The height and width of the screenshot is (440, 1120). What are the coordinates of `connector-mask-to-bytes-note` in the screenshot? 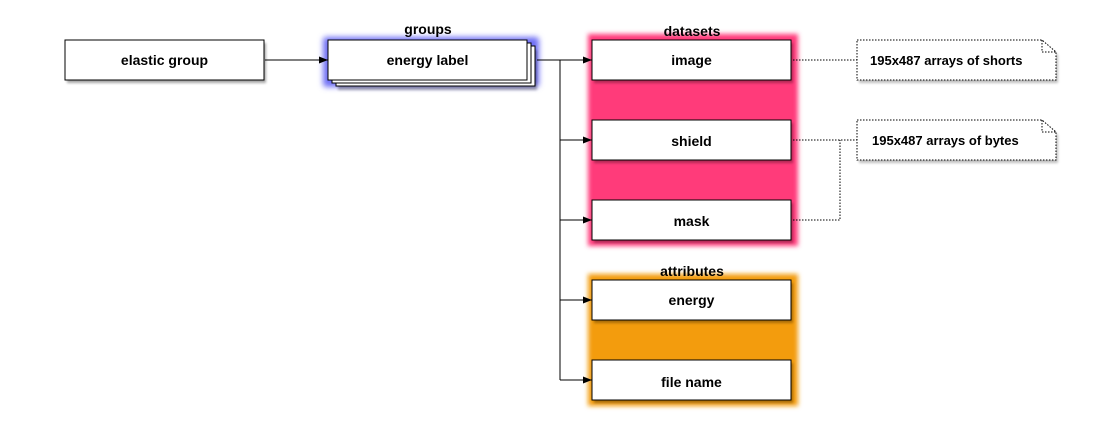 It's located at (817, 180).